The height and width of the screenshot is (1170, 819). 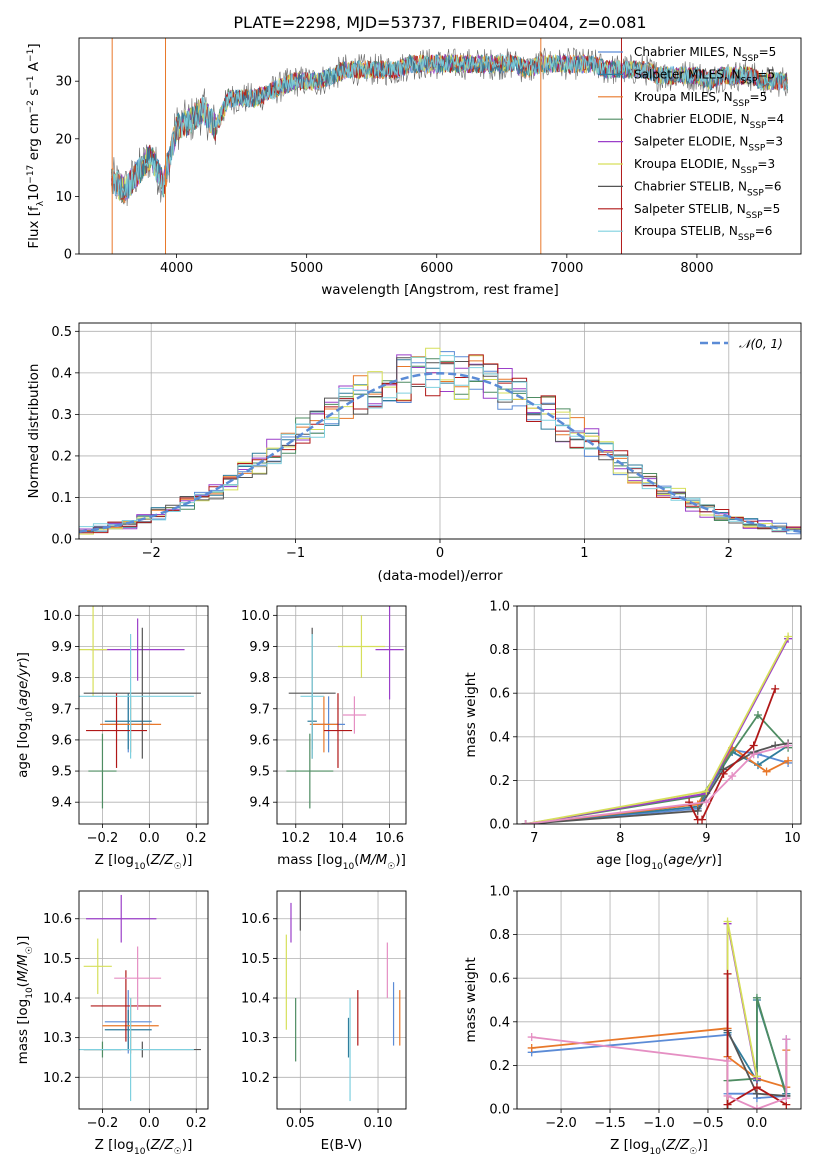 What do you see at coordinates (708, 144) in the screenshot?
I see `legend-label: Salpeter ELODIE, NSSP=3` at bounding box center [708, 144].